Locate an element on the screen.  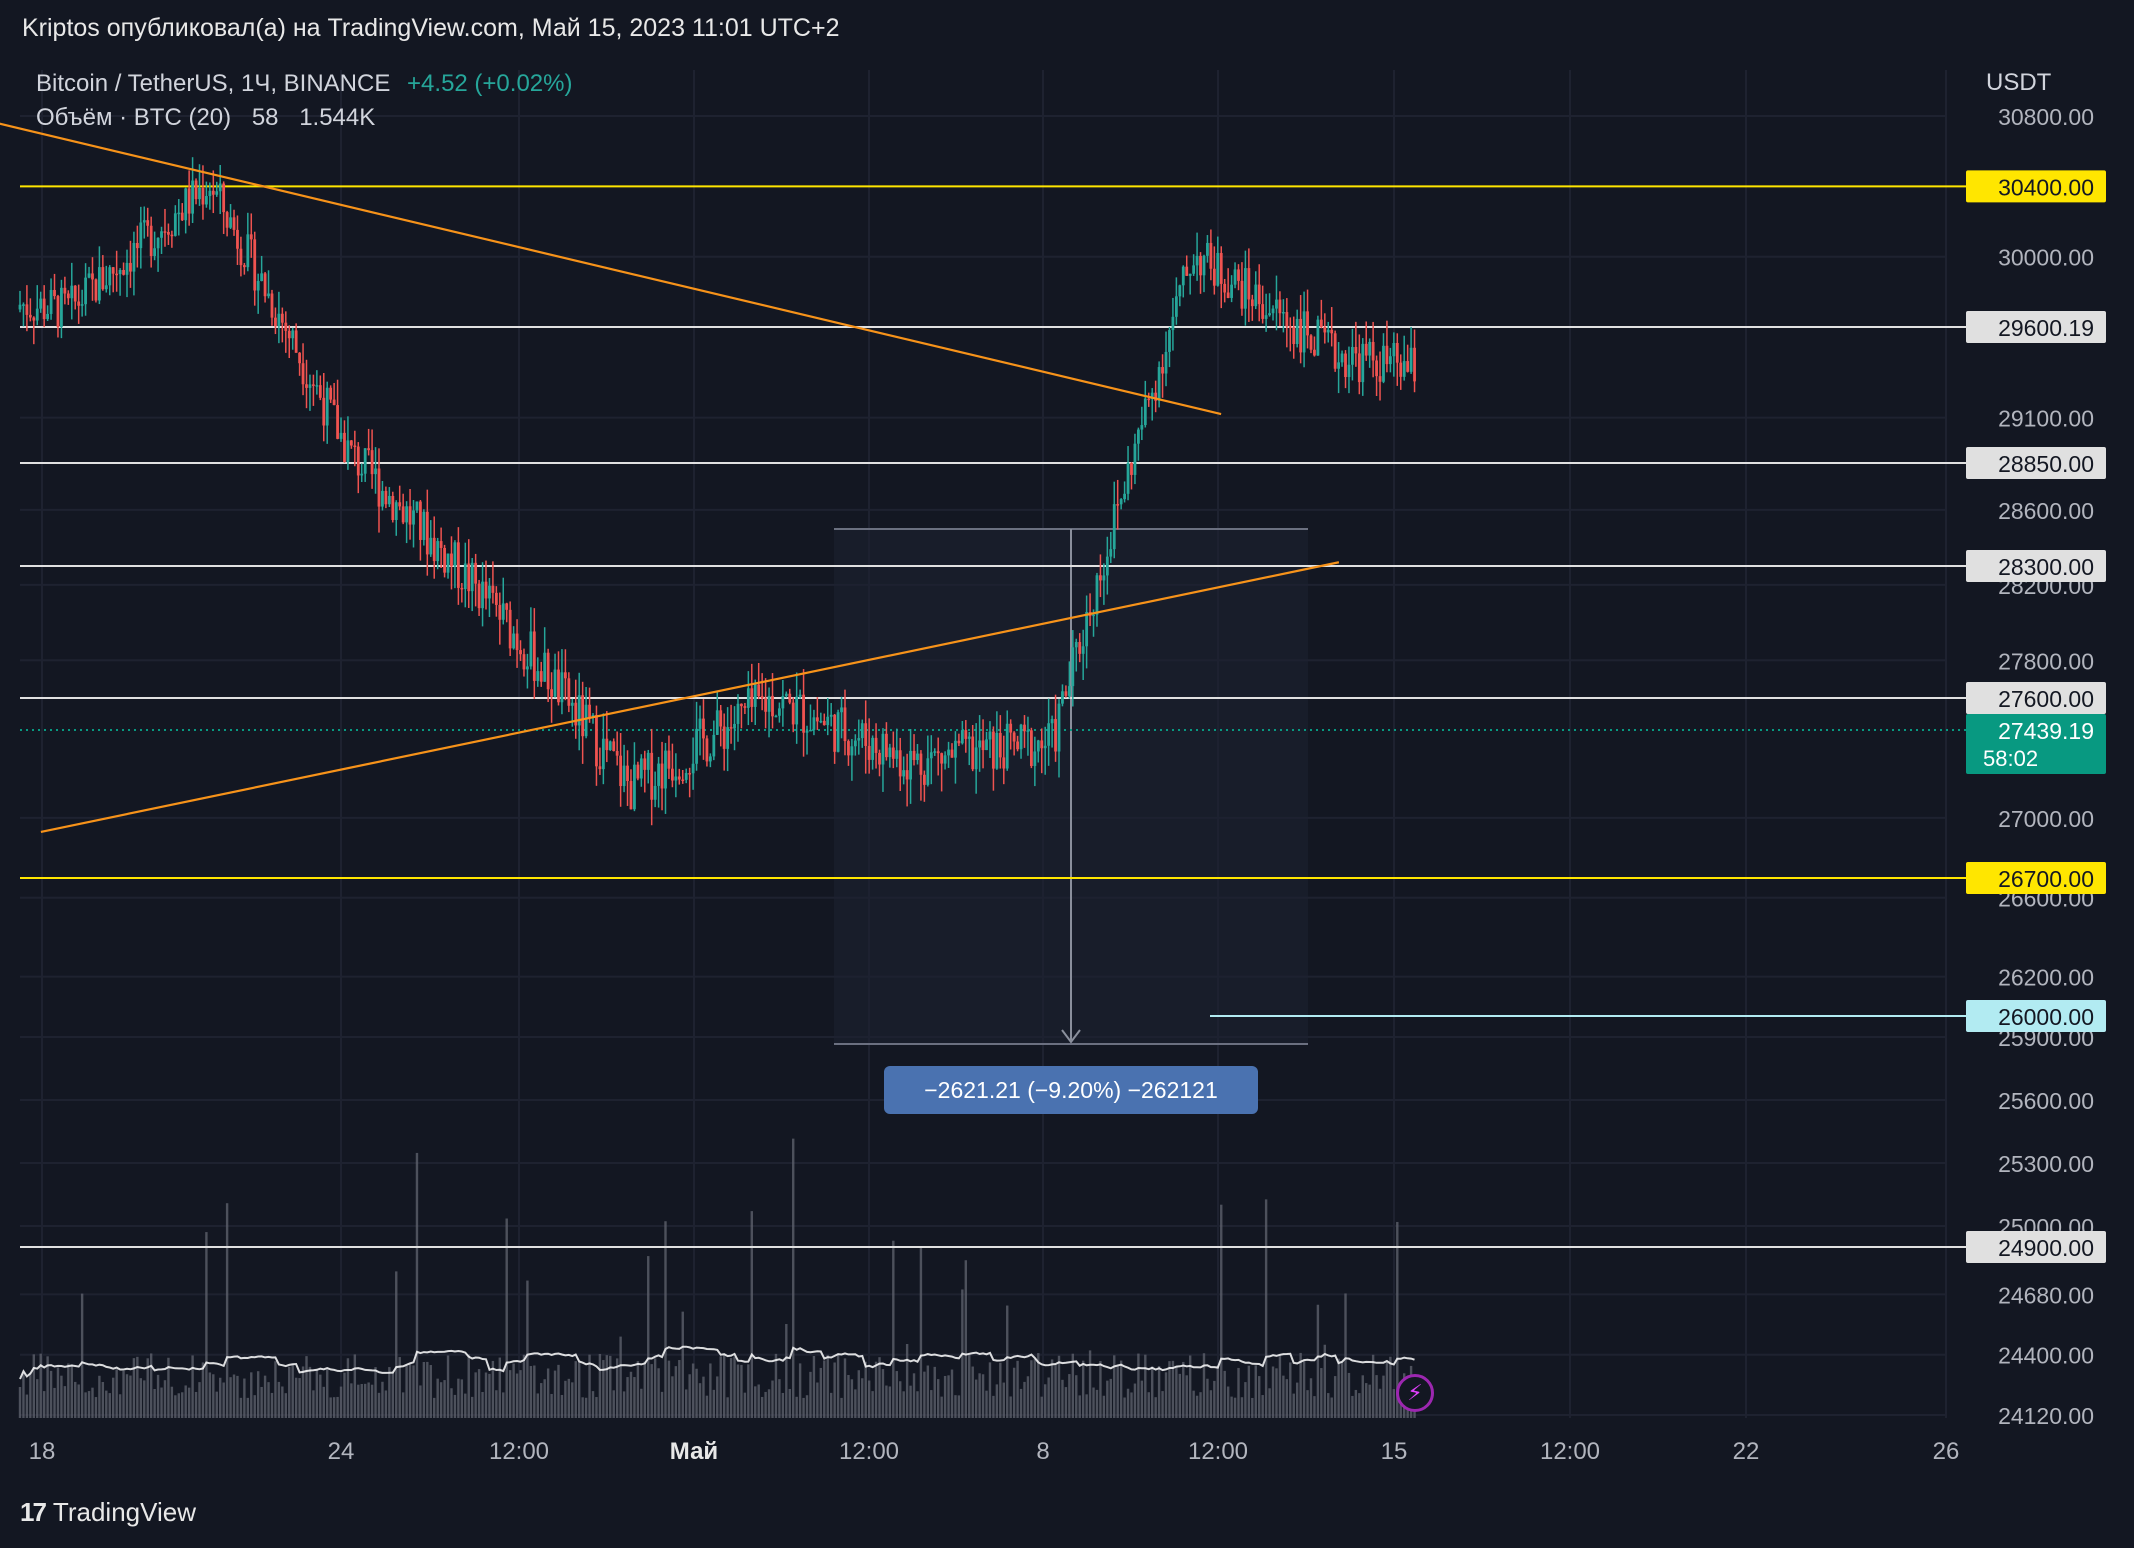
tradingview-logo: 17 TradingView is located at coordinates (108, 1512).